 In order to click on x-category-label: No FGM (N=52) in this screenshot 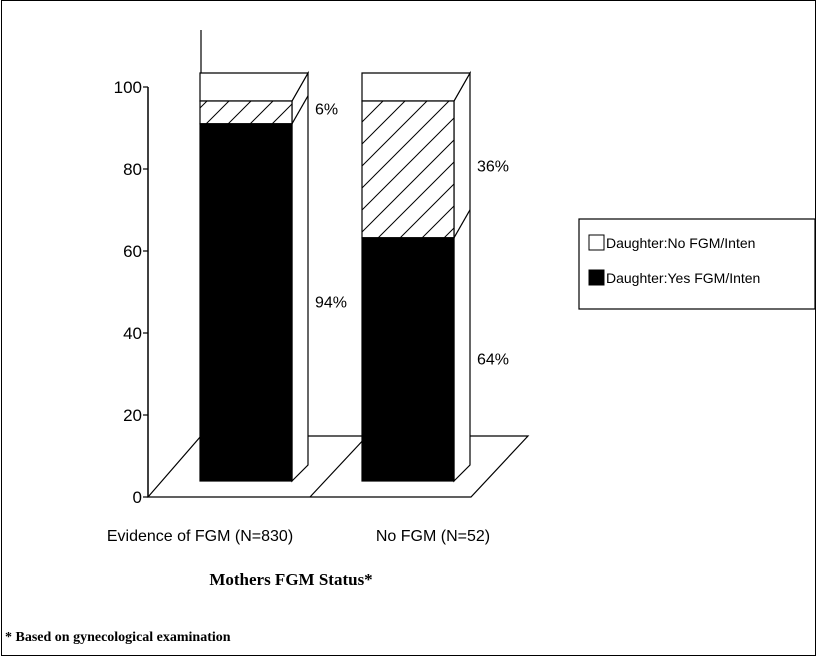, I will do `click(433, 536)`.